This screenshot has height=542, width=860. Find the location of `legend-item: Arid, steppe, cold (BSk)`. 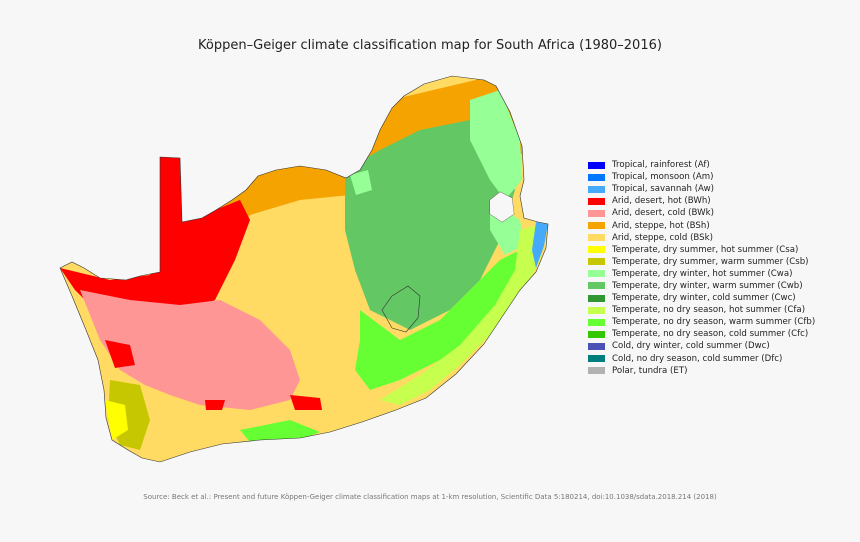

legend-item: Arid, steppe, cold (BSk) is located at coordinates (701, 238).